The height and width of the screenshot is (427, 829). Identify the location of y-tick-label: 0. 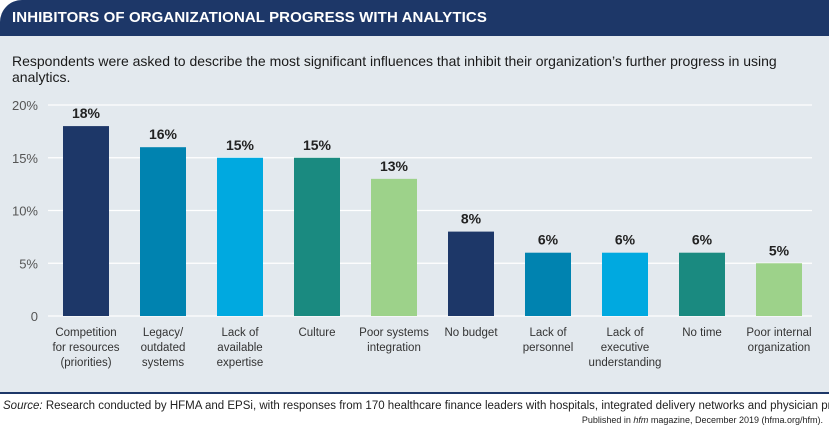
(34, 316).